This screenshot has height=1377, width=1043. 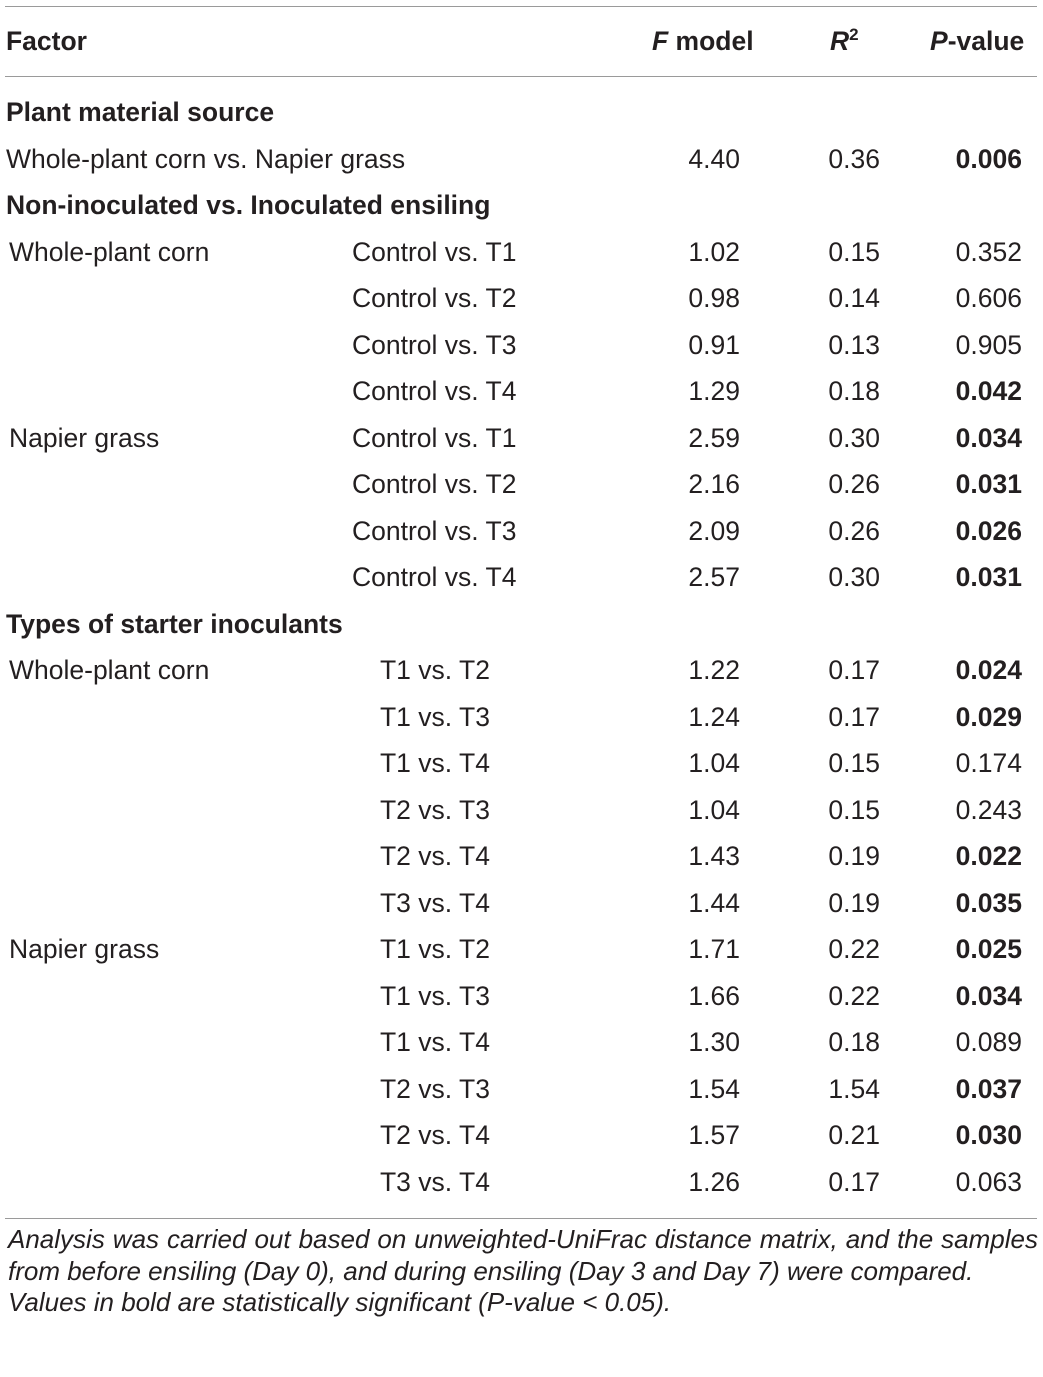 What do you see at coordinates (988, 670) in the screenshot?
I see `cell-p-value: 0.024` at bounding box center [988, 670].